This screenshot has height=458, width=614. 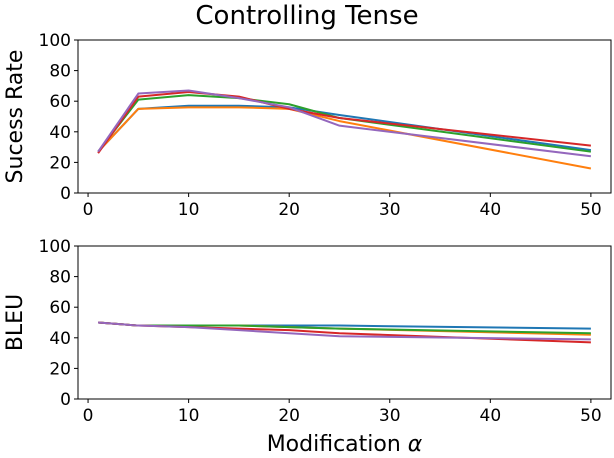 What do you see at coordinates (306, 16) in the screenshot?
I see `figure-title: Controlling Tense` at bounding box center [306, 16].